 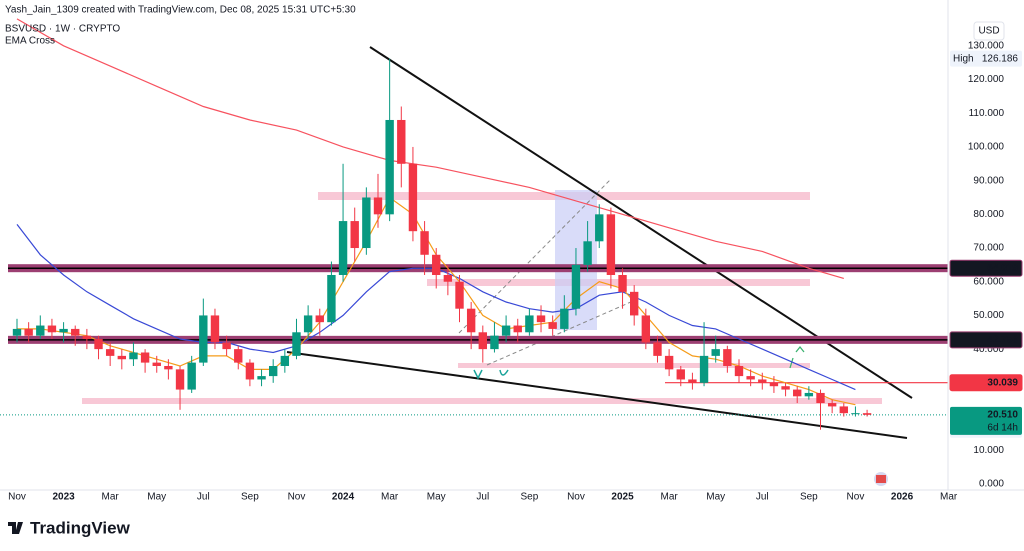 I want to click on symbol: BSVUSD · 1W · CRYPTO, so click(x=62, y=29).